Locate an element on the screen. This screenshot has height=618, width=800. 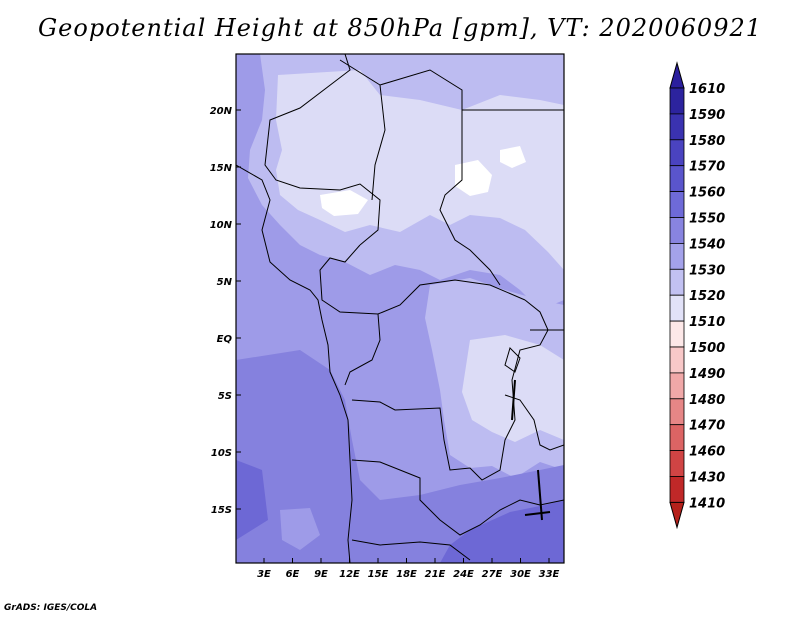
field-region-1560-west is located at coordinates (252, 500).